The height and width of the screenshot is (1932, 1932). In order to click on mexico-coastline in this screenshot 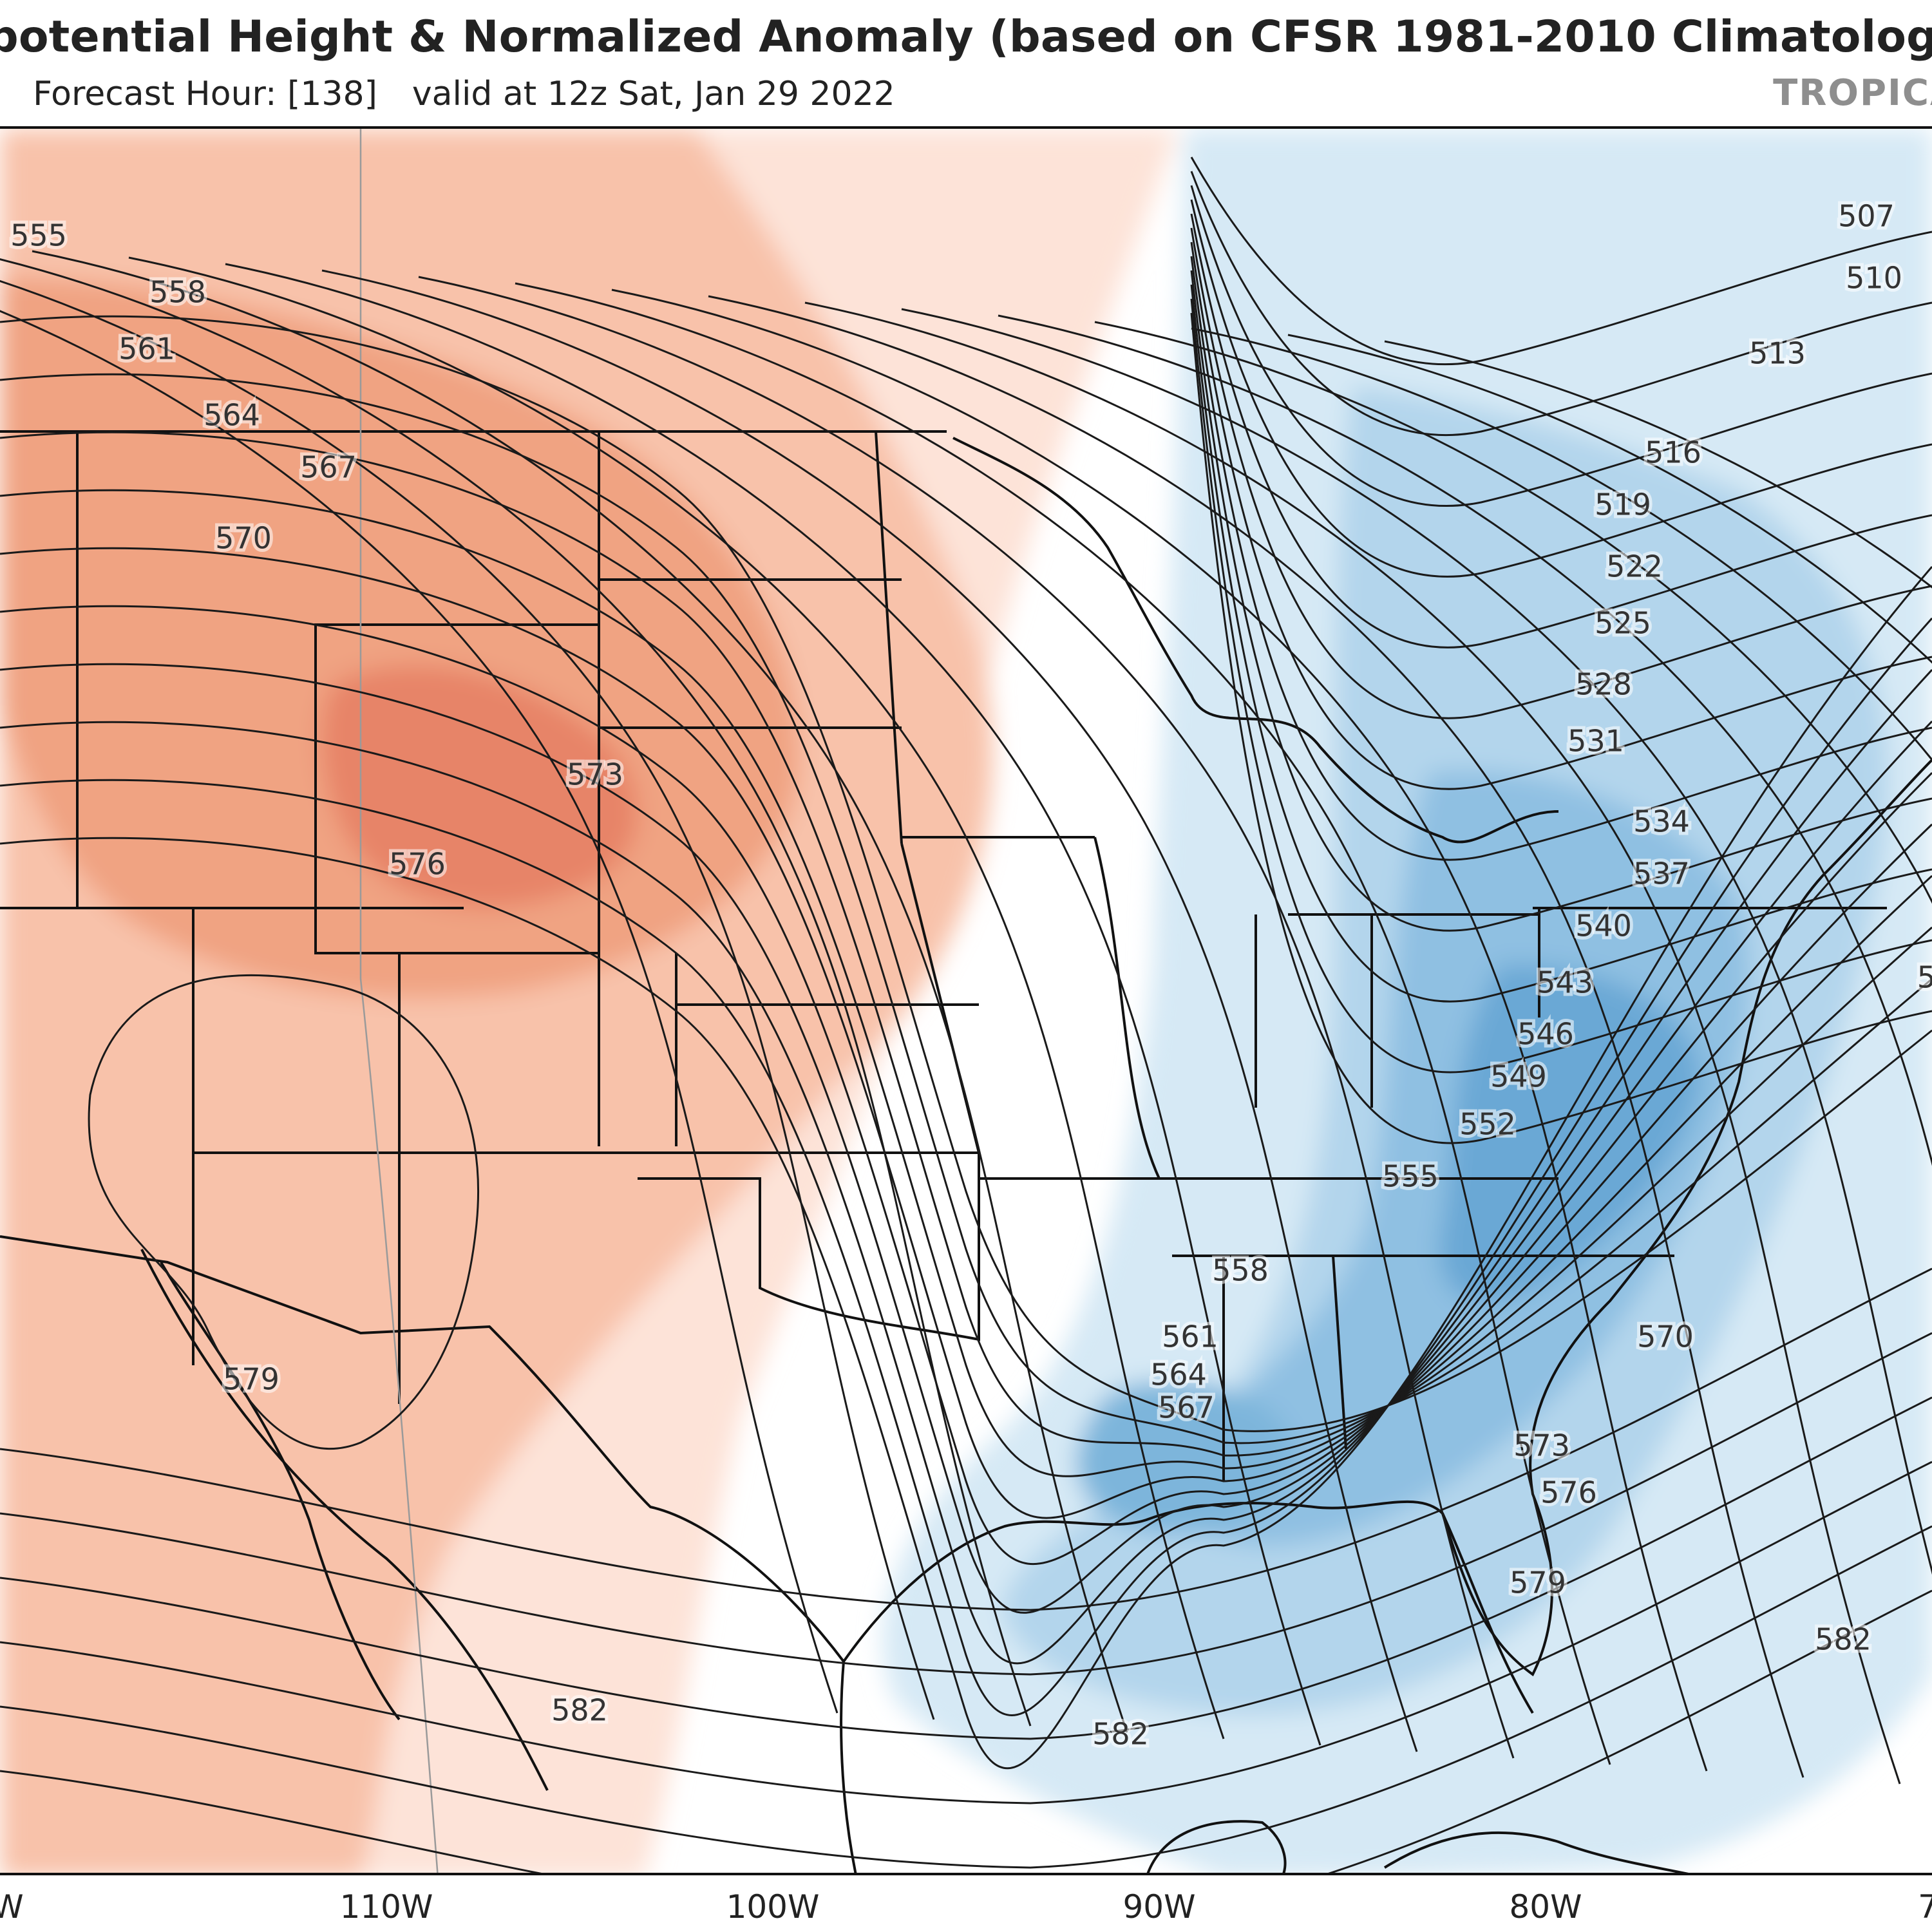, I will do `click(848, 1767)`.